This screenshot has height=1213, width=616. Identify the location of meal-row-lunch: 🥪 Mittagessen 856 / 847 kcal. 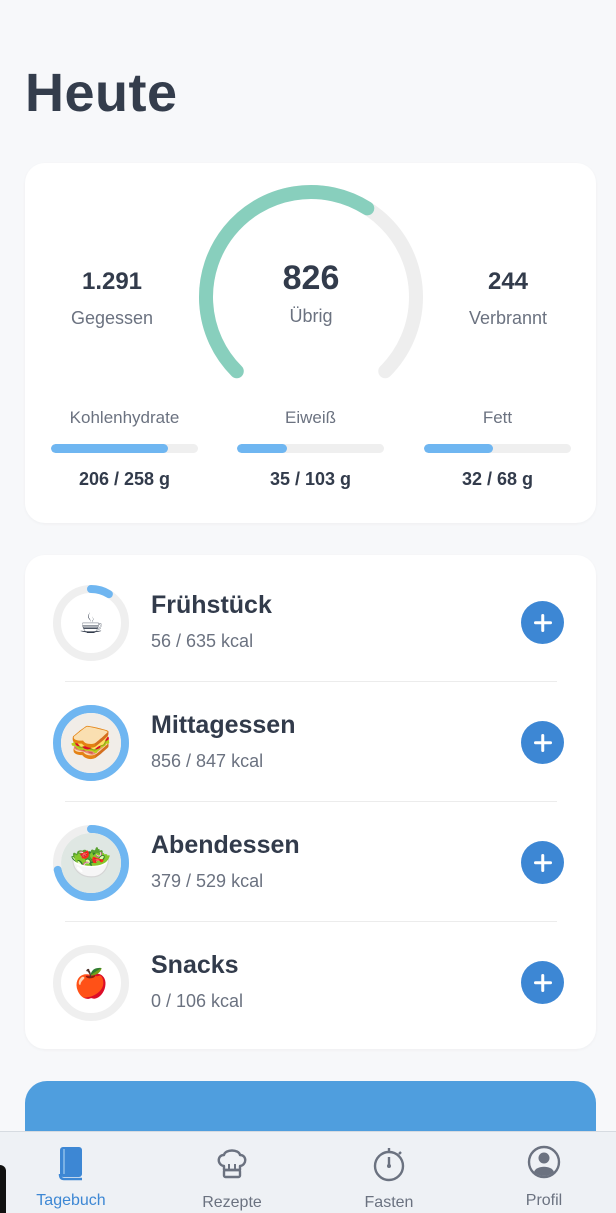
(310, 735).